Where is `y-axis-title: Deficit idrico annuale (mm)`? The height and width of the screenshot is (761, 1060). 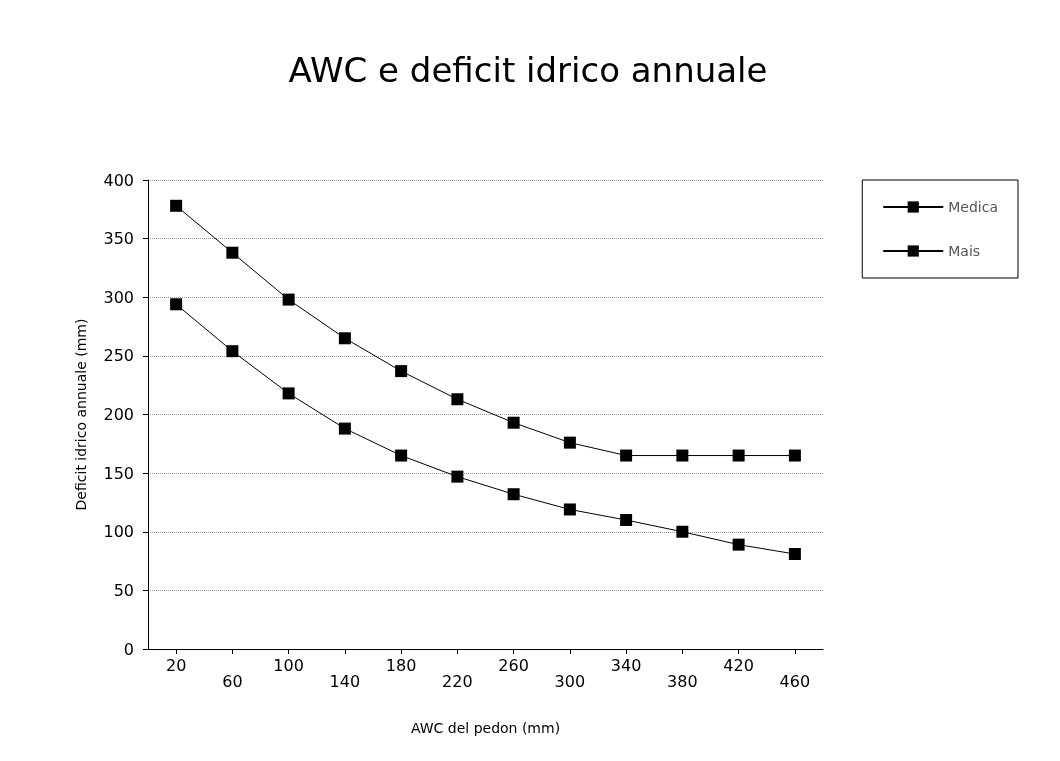 y-axis-title: Deficit idrico annuale (mm) is located at coordinates (81, 414).